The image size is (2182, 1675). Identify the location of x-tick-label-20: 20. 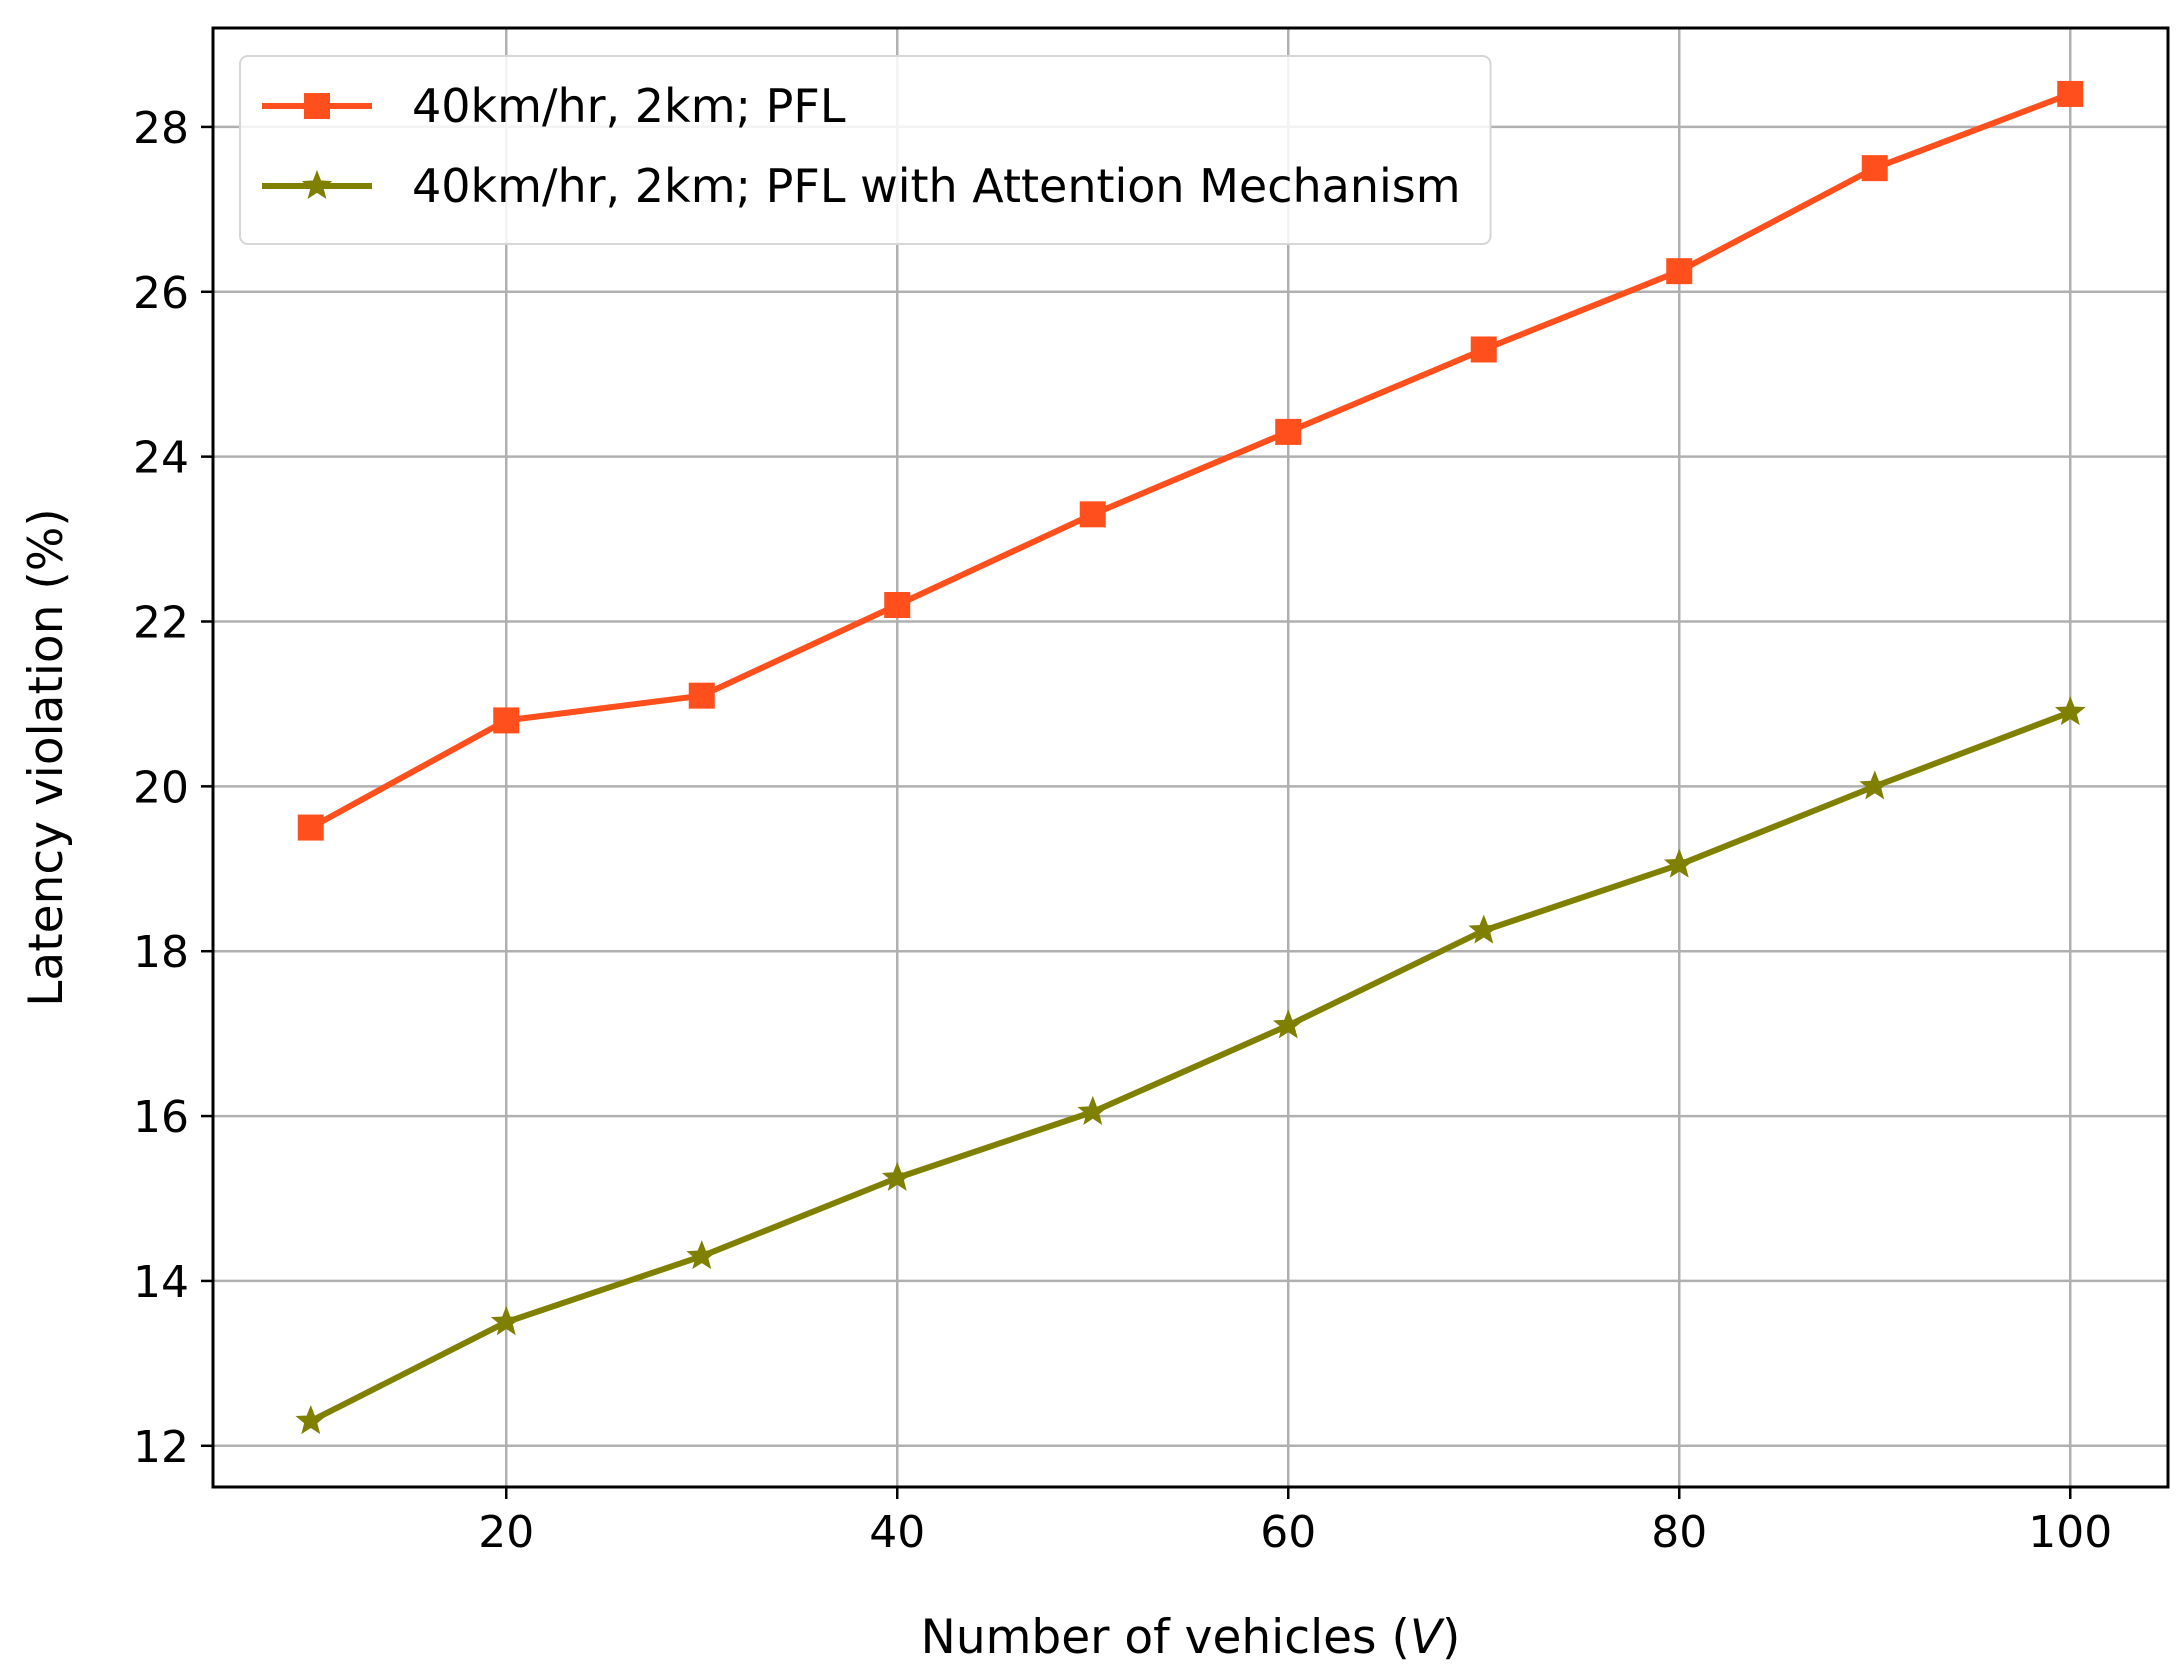
(506, 1532).